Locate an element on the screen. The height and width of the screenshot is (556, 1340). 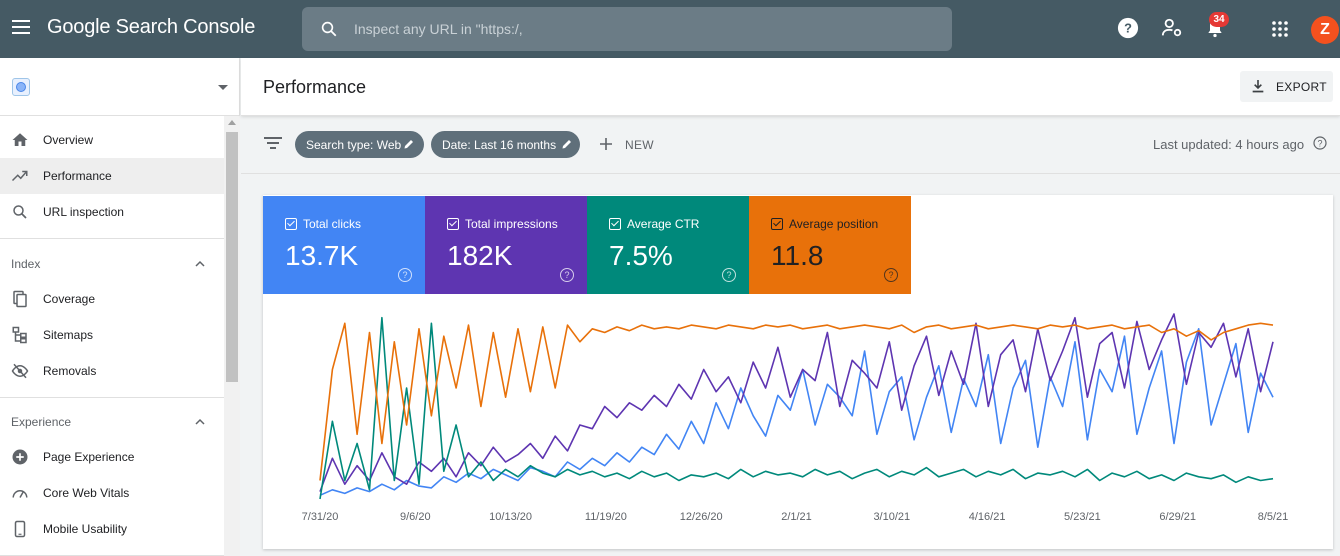
sidebar-item-coverage: Coverage is located at coordinates (112, 299).